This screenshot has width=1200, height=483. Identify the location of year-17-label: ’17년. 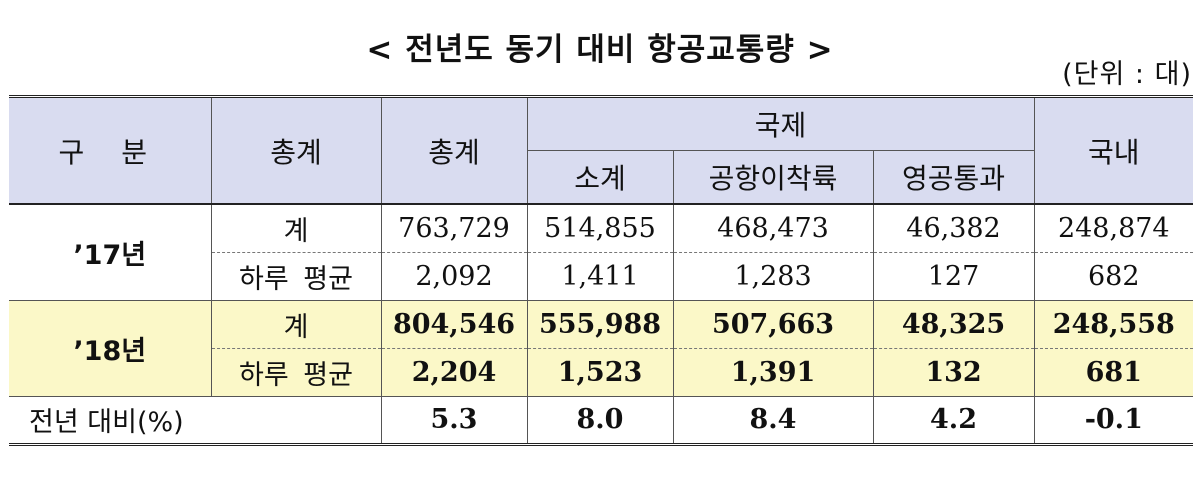
(110, 255).